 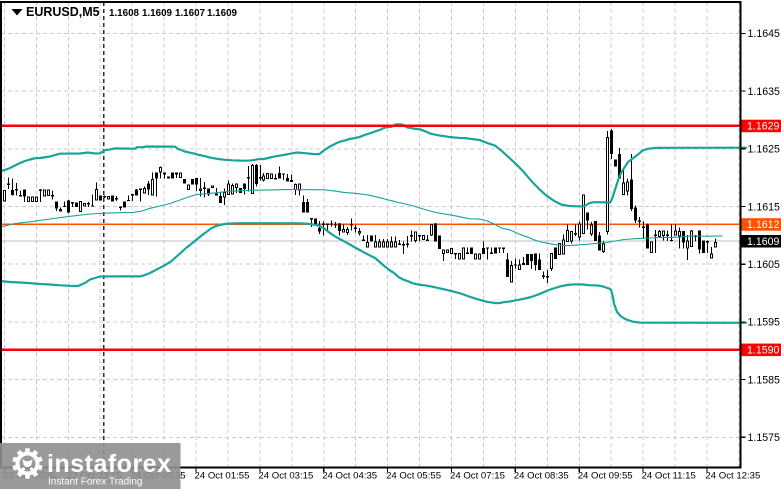 I want to click on svg-text: 1.1595, so click(x=764, y=323).